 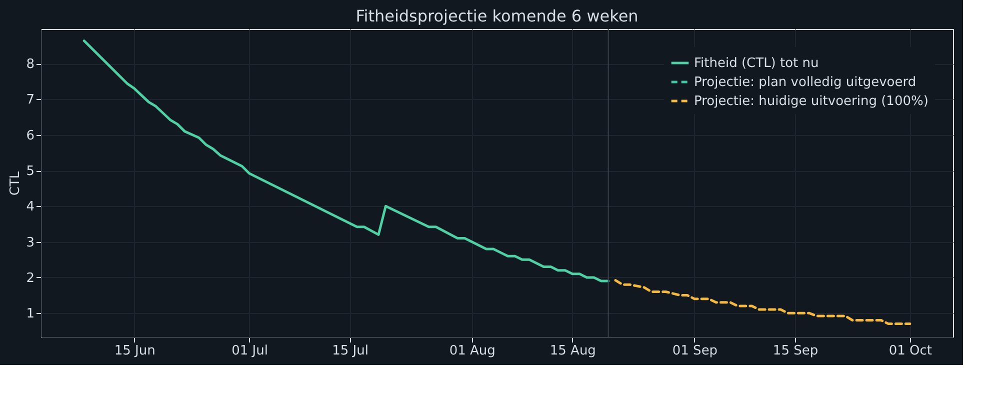 What do you see at coordinates (756, 63) in the screenshot?
I see `legend-label: Fitheid (CTL) tot nu` at bounding box center [756, 63].